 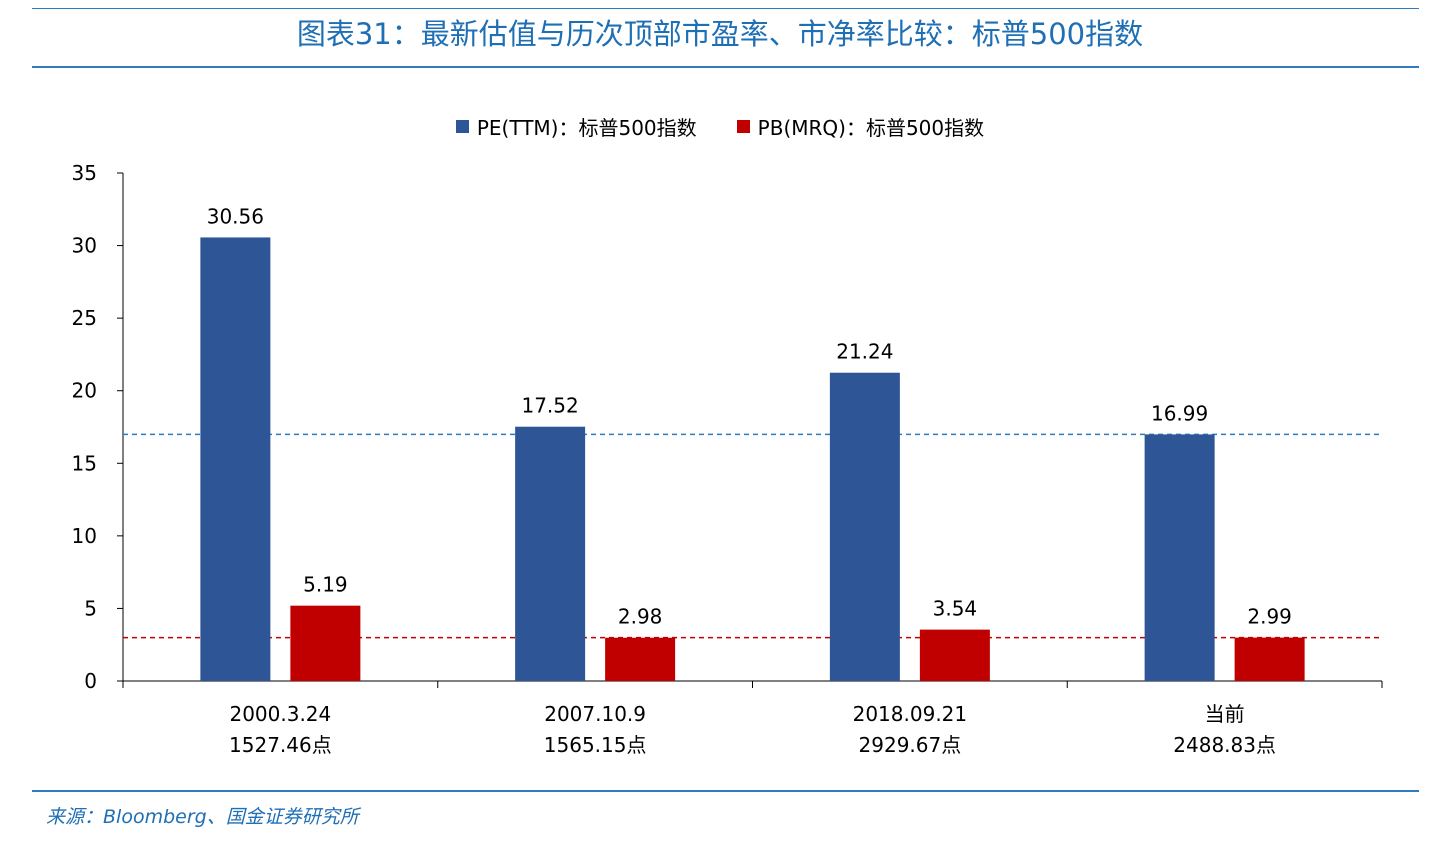 I want to click on data-label-pb: 2.98, so click(x=640, y=617).